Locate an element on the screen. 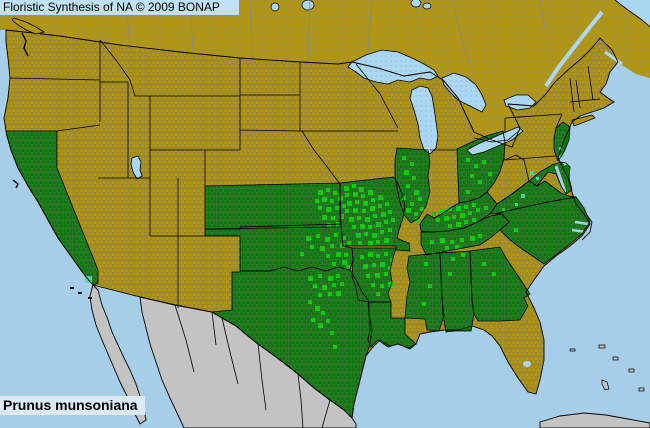  st-lawrence-and-bays is located at coordinates (597, 120).